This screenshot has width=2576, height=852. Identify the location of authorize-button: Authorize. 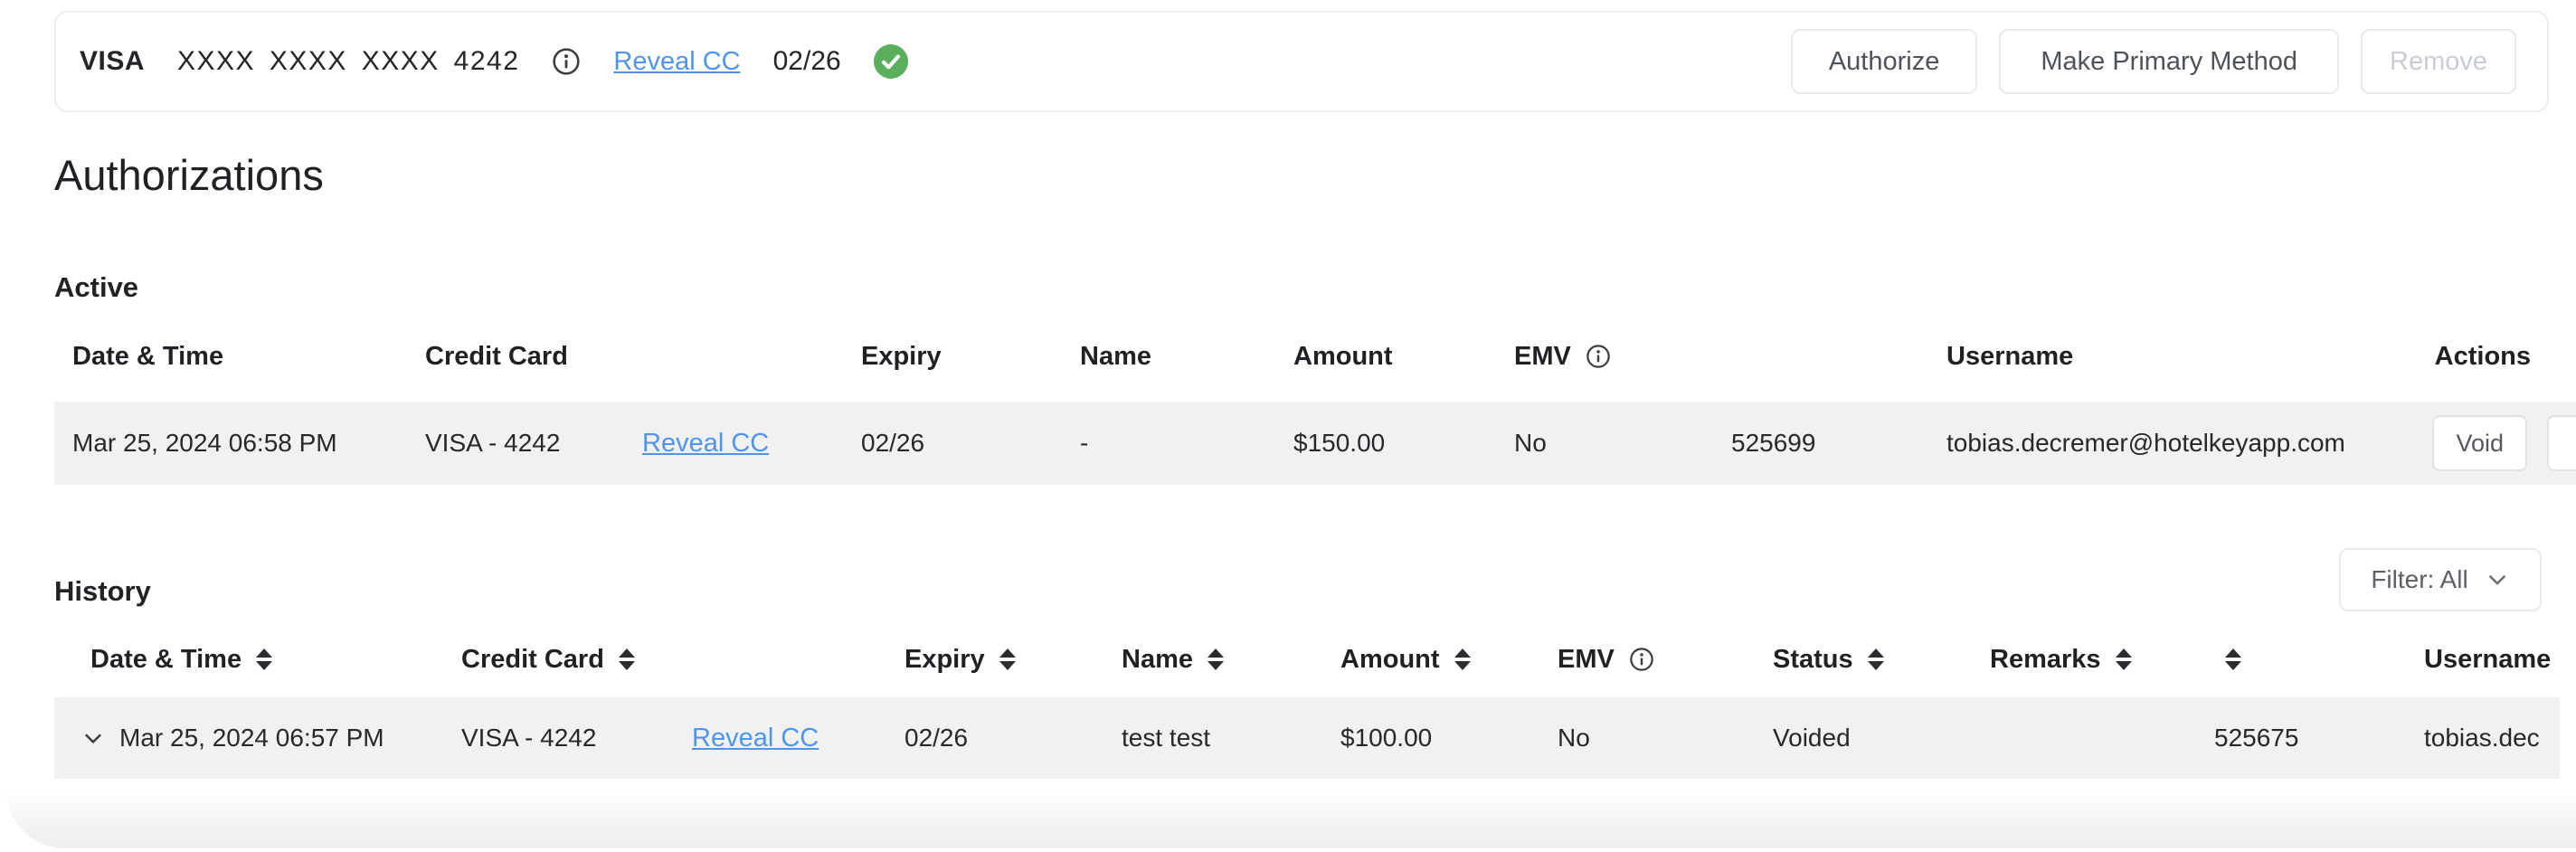
(1884, 62).